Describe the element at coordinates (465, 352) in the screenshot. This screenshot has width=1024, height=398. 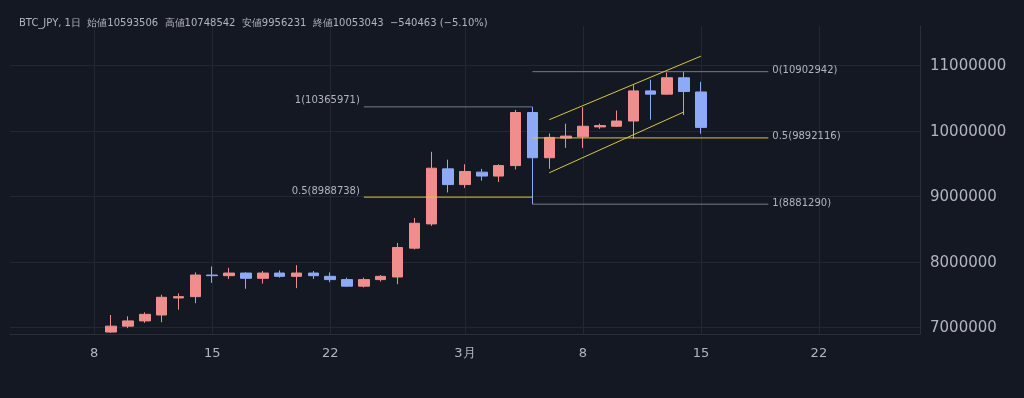
I see `x-tick-label: 3月` at that location.